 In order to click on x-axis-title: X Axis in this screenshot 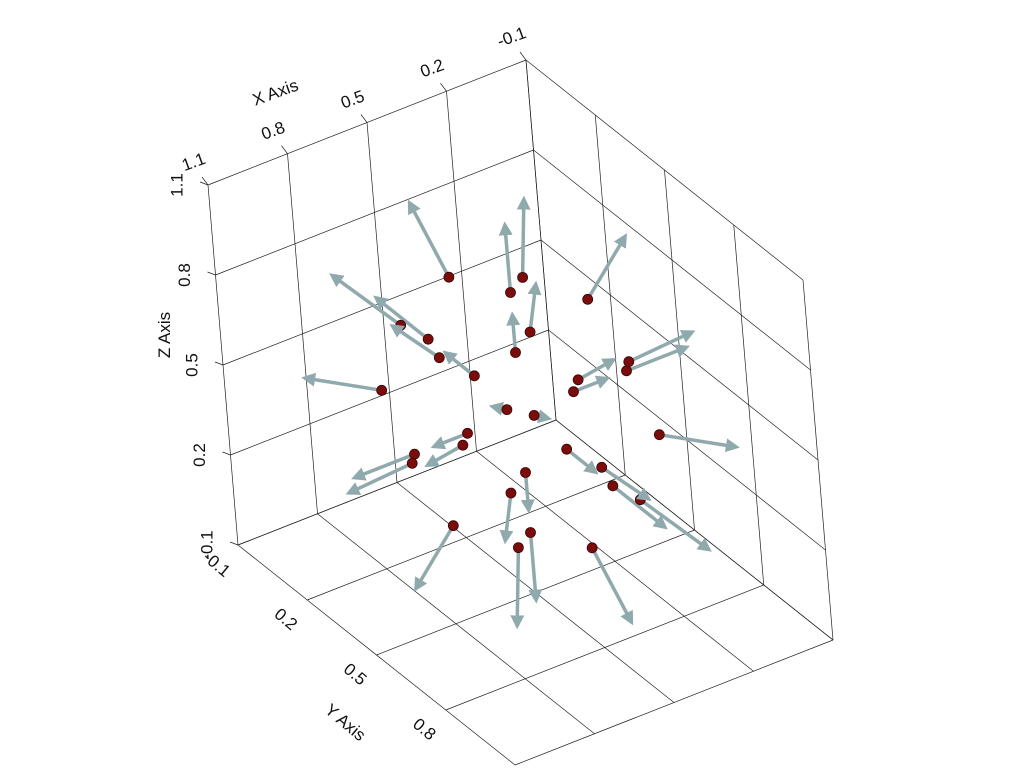, I will do `click(275, 93)`.